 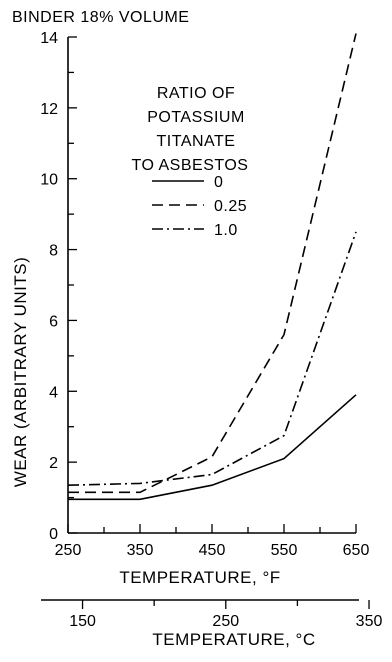 I want to click on x-tick-label: 350, so click(x=140, y=550).